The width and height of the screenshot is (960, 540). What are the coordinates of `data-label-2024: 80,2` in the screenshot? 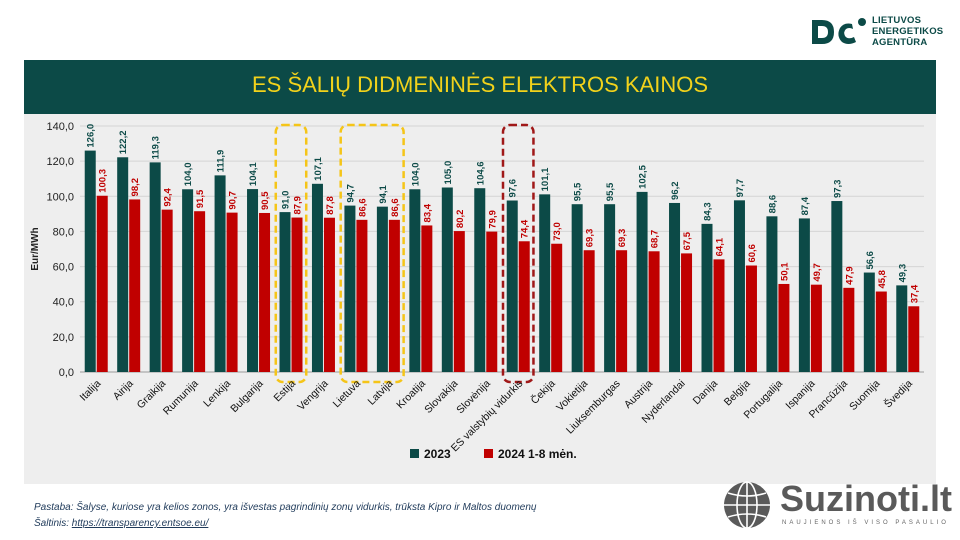 It's located at (460, 219).